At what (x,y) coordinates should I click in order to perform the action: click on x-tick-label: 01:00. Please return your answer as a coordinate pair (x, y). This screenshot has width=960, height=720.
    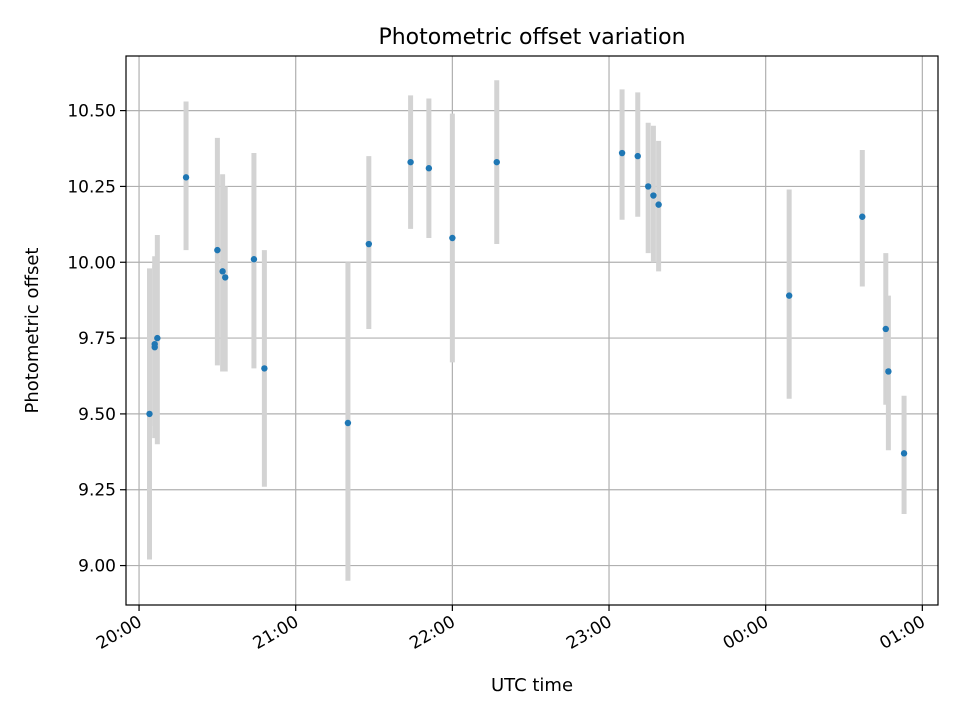
    Looking at the image, I should click on (902, 633).